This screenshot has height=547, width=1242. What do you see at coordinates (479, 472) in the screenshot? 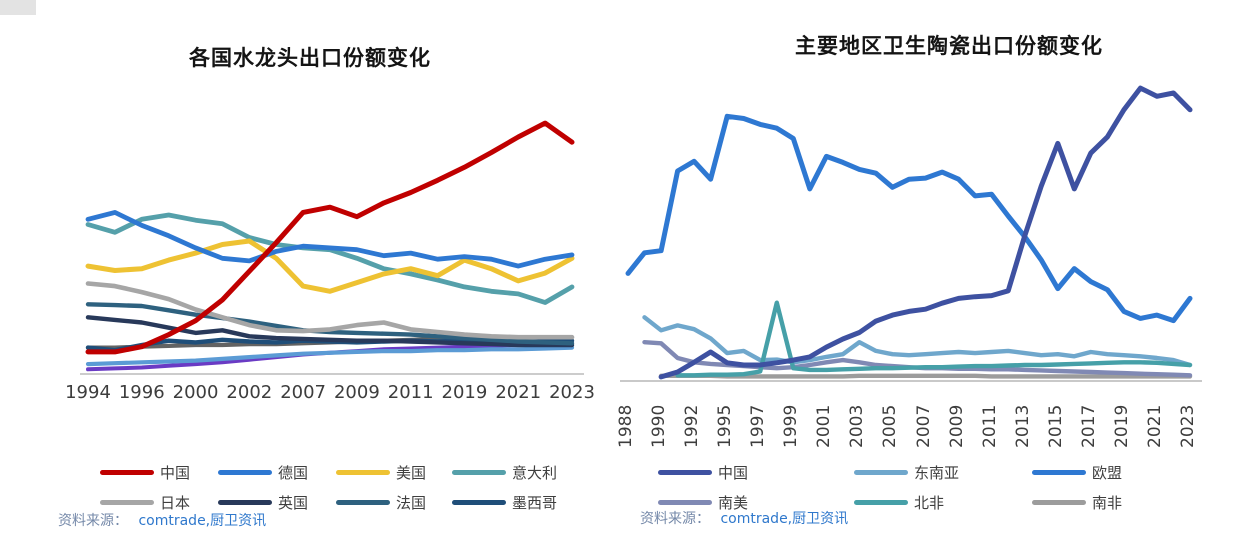
I see `legend-swatch-italy` at bounding box center [479, 472].